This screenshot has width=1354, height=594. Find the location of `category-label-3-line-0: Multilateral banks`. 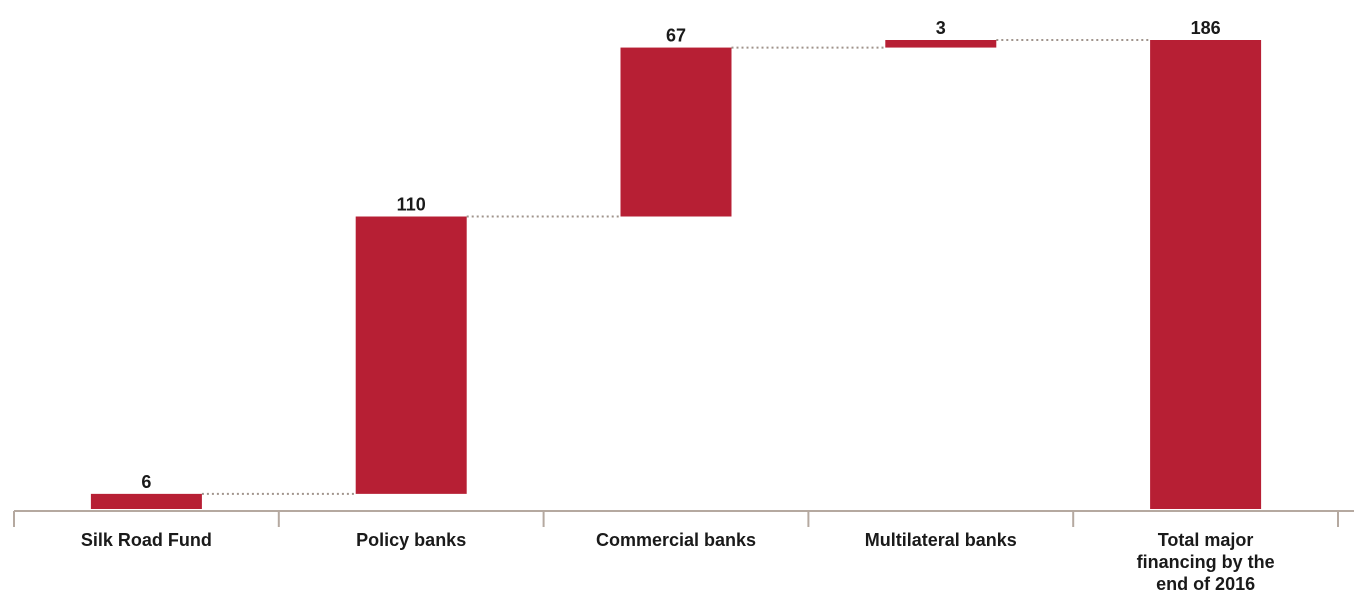

category-label-3-line-0: Multilateral banks is located at coordinates (941, 540).